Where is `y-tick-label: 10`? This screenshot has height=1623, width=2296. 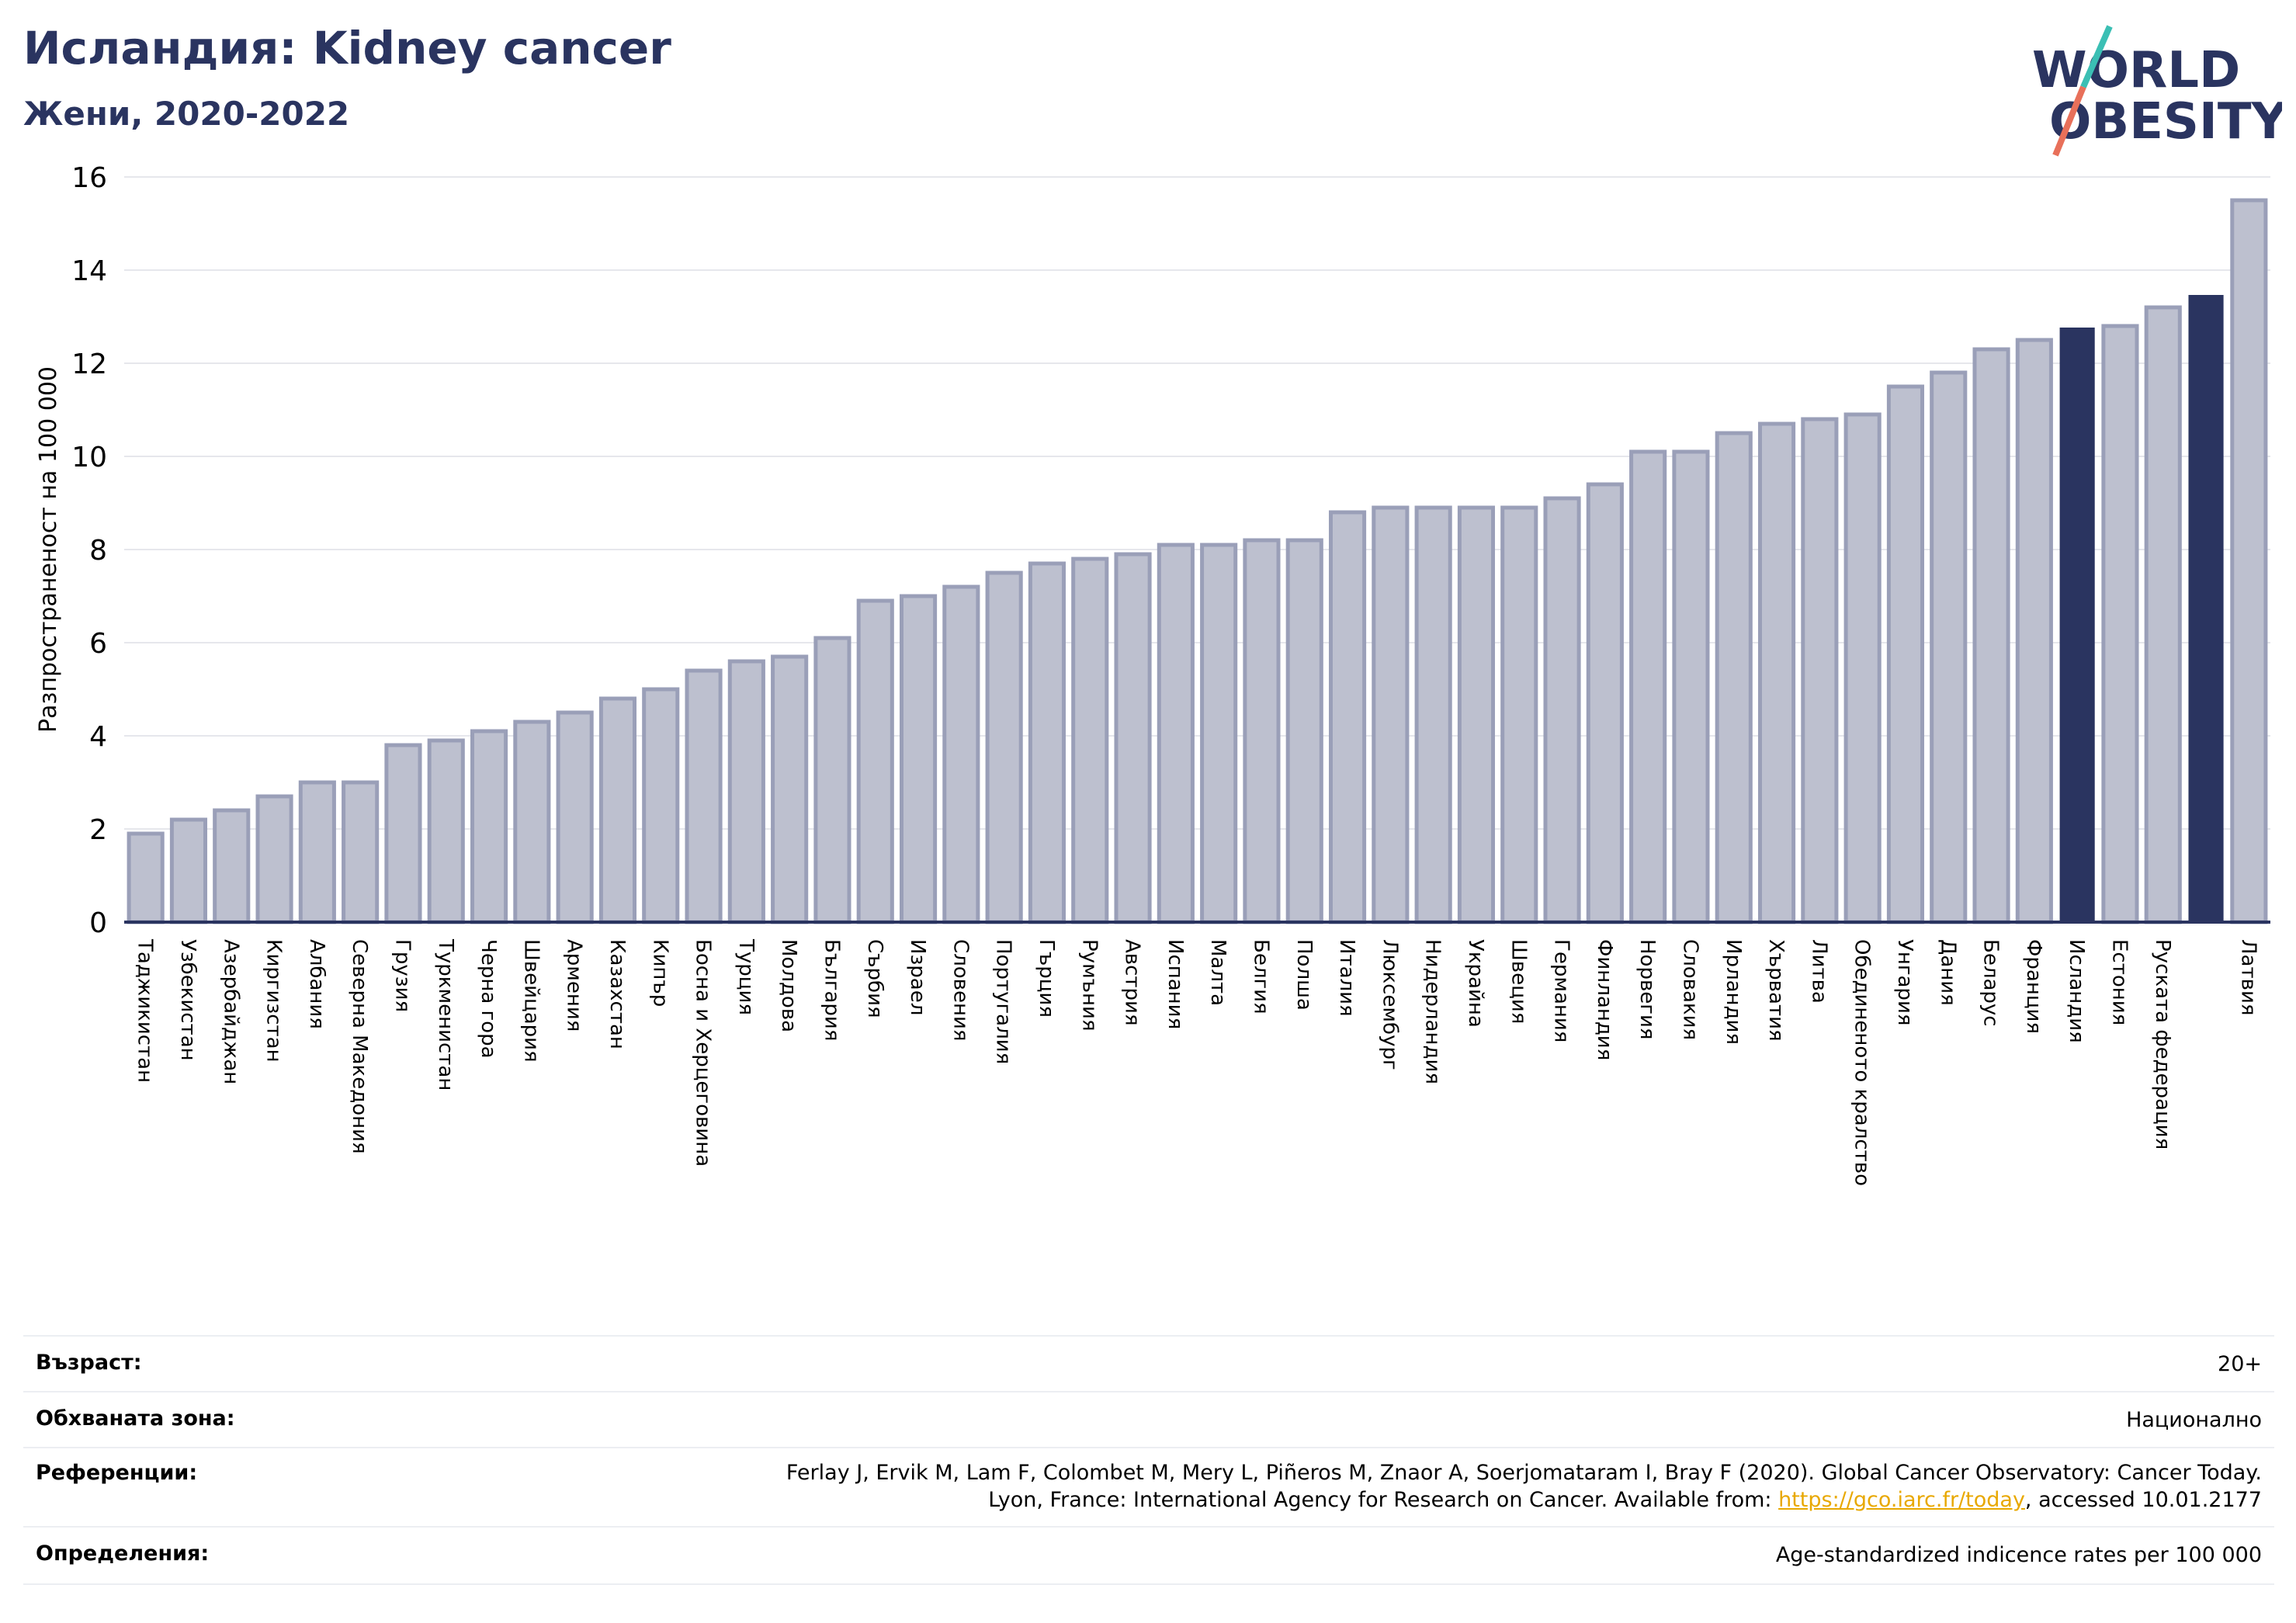
y-tick-label: 10 is located at coordinates (89, 458).